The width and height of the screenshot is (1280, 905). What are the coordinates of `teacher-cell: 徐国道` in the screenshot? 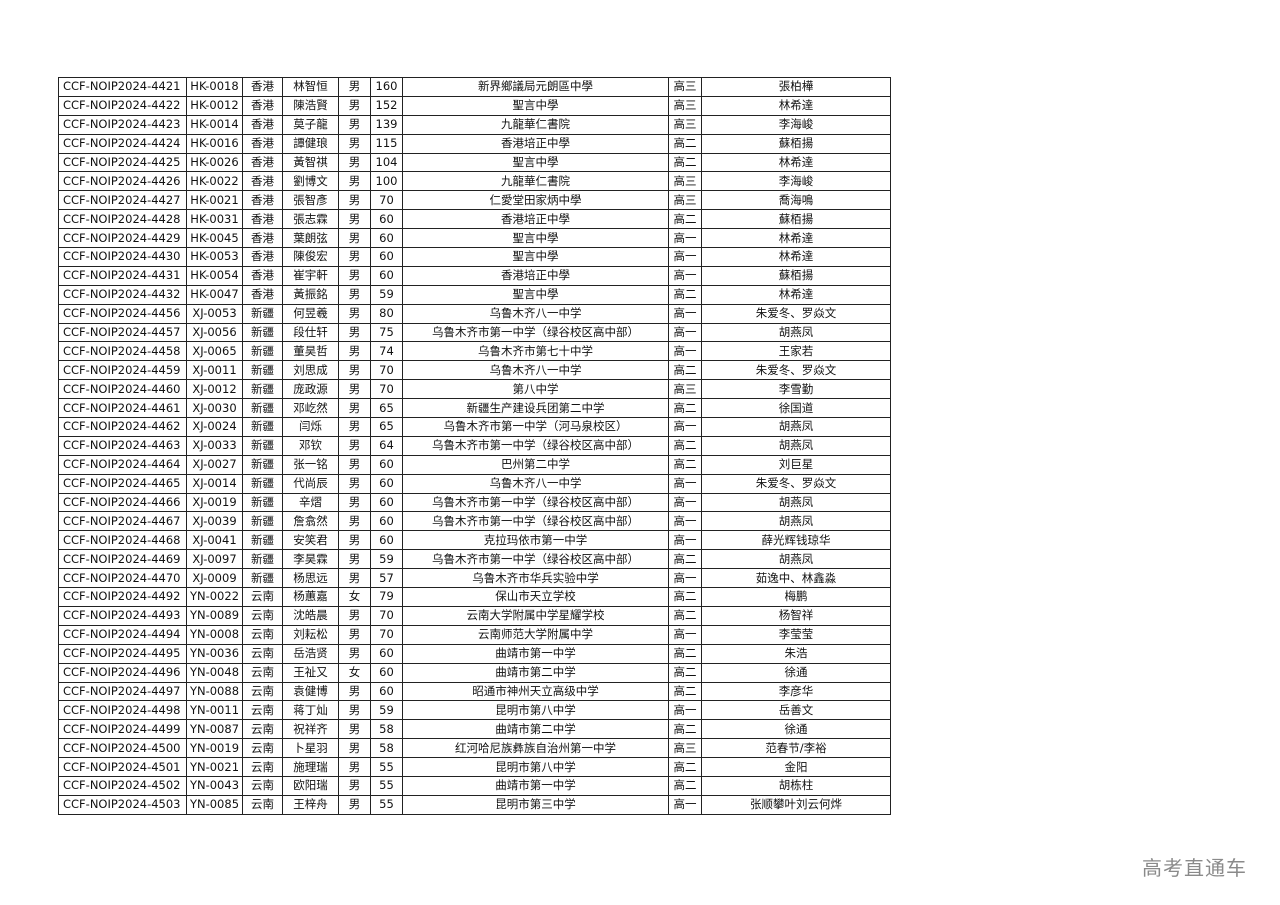 It's located at (796, 408).